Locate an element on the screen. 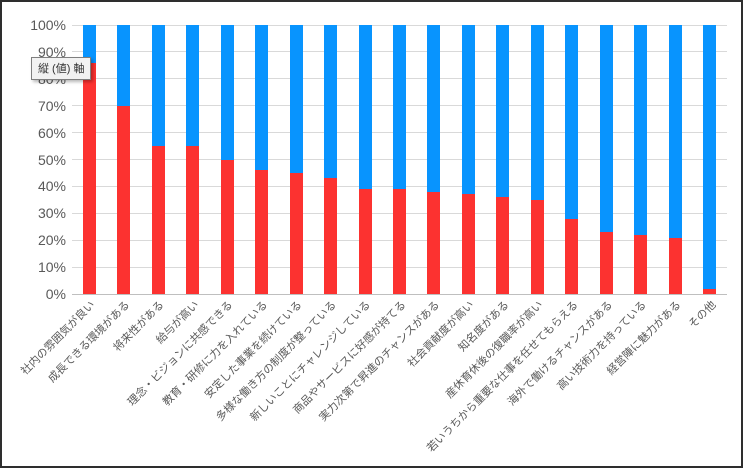  y-axis-tick-label-40: 40% is located at coordinates (51, 186).